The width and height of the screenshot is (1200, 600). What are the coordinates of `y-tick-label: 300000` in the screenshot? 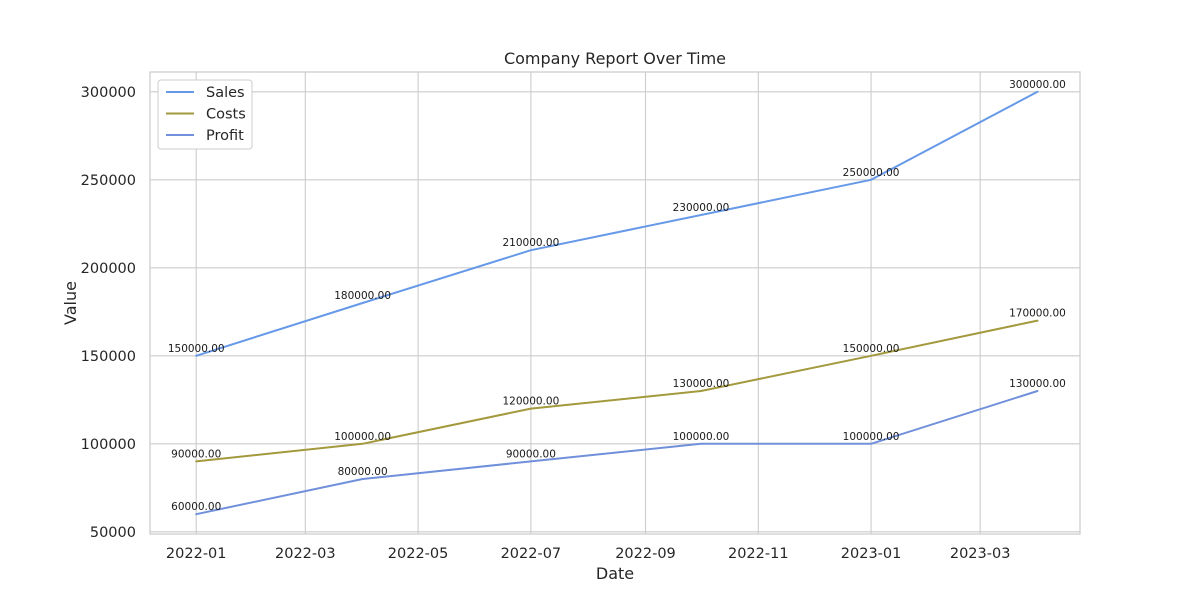 It's located at (108, 93).